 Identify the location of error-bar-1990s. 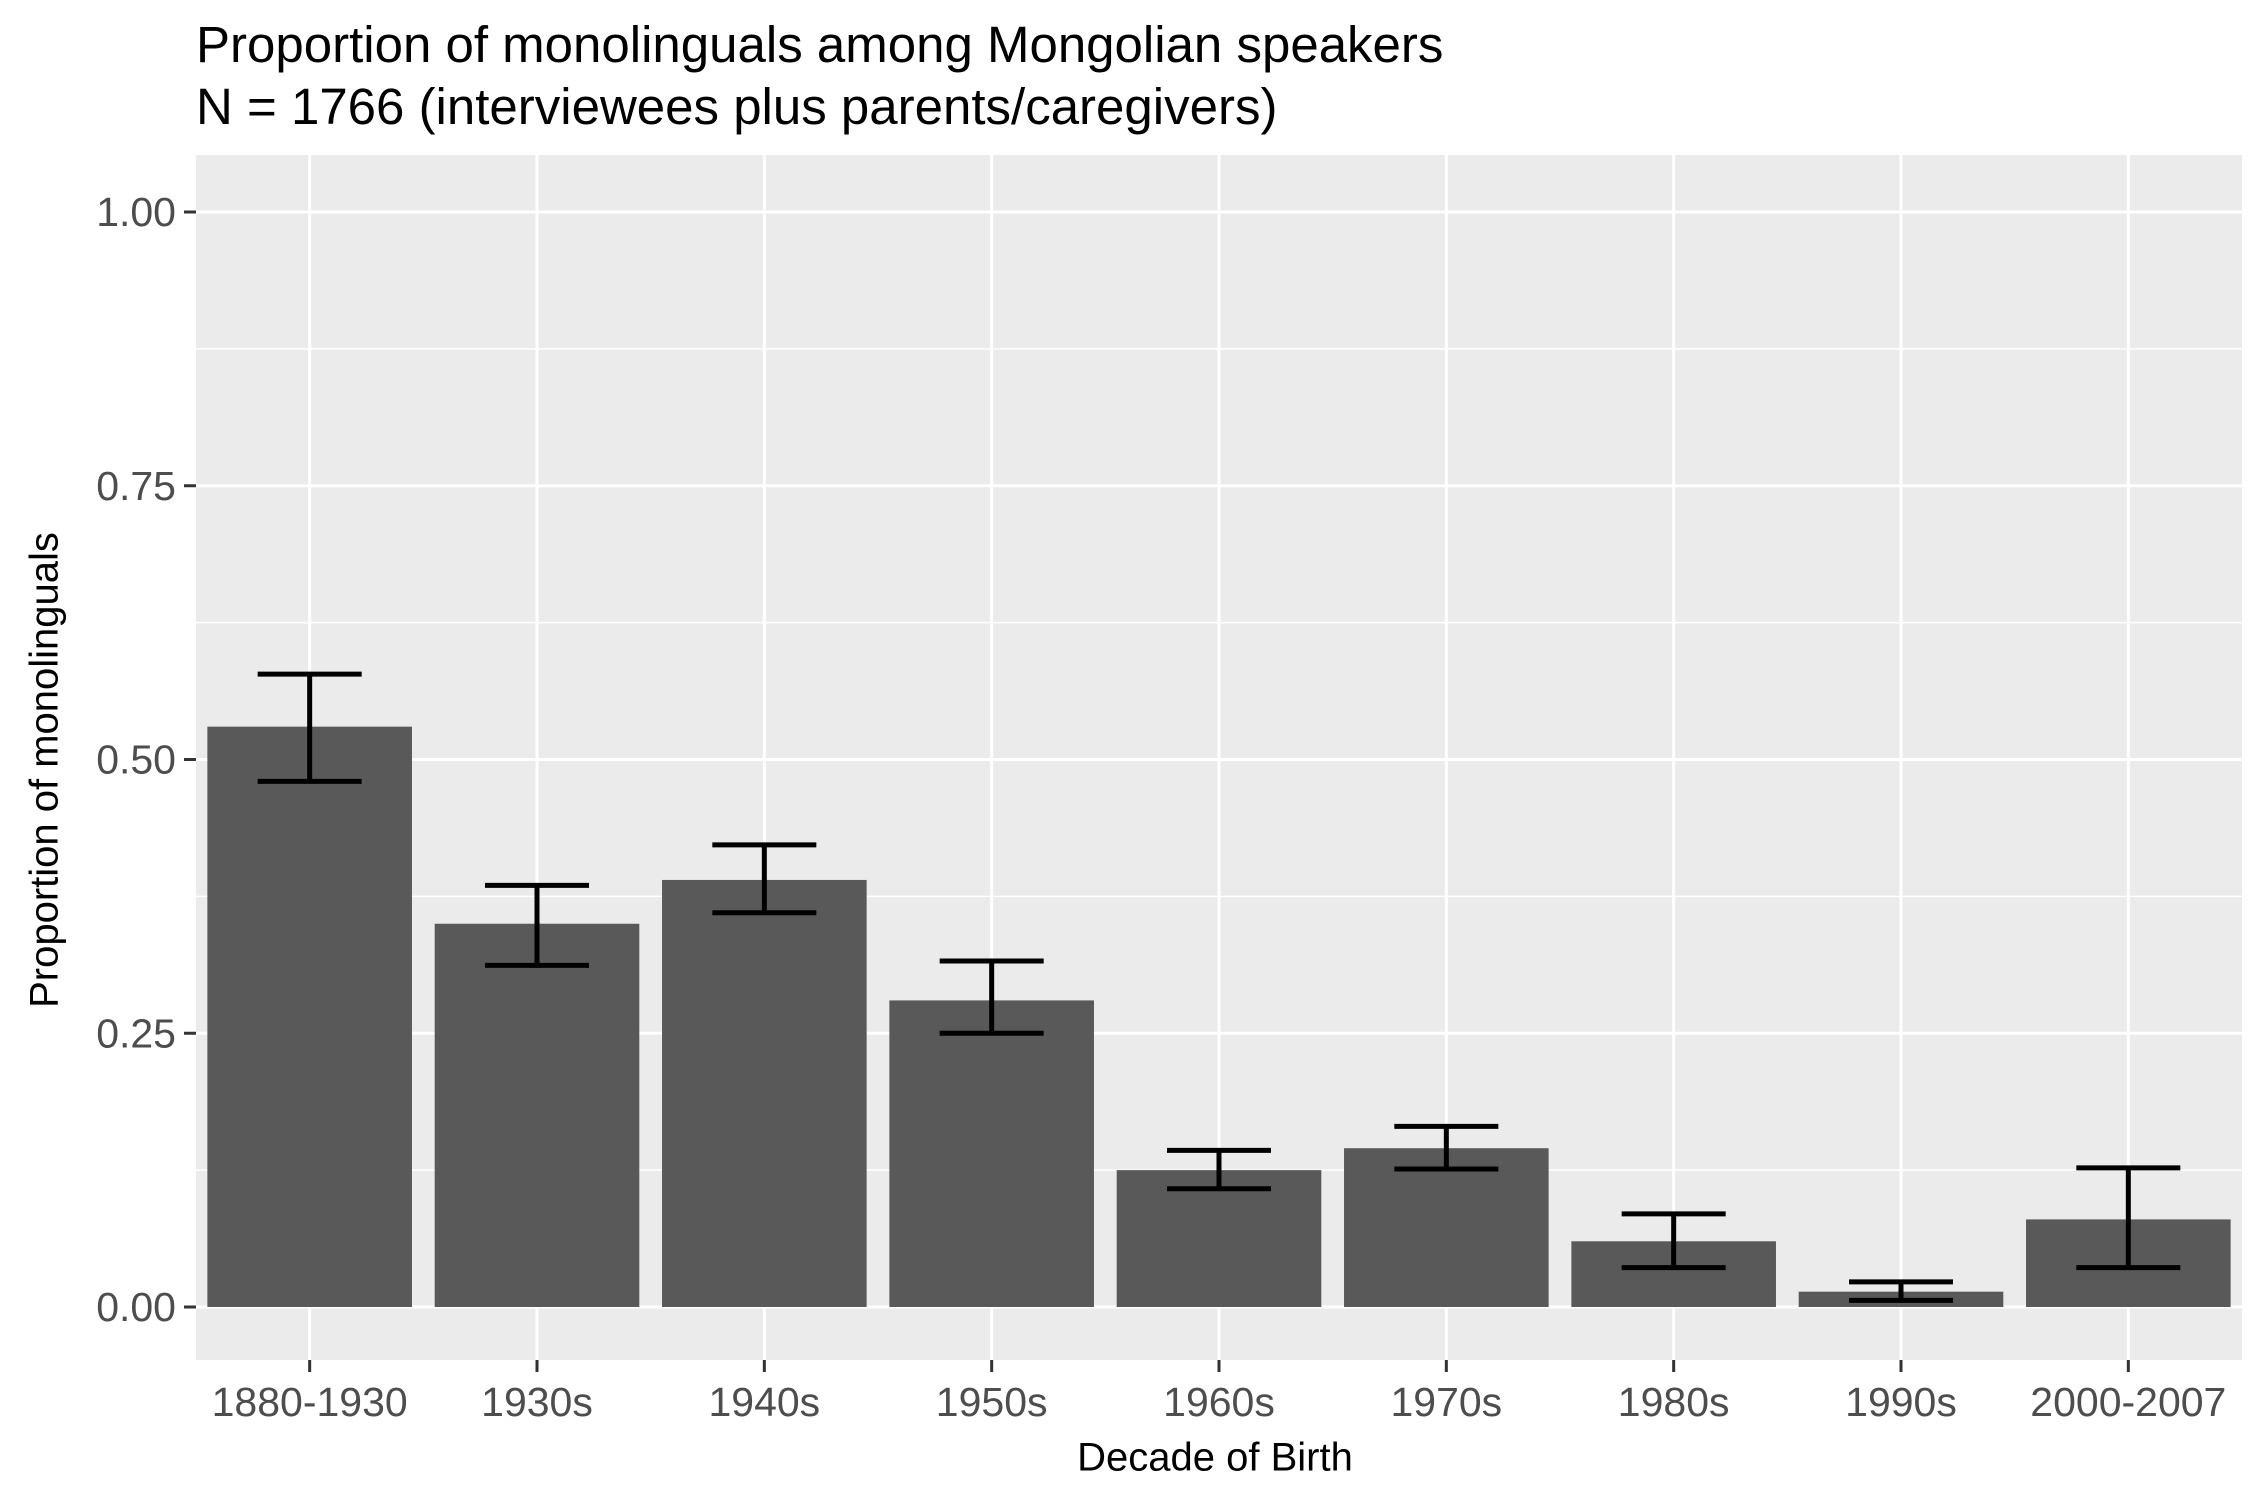
(1901, 1291).